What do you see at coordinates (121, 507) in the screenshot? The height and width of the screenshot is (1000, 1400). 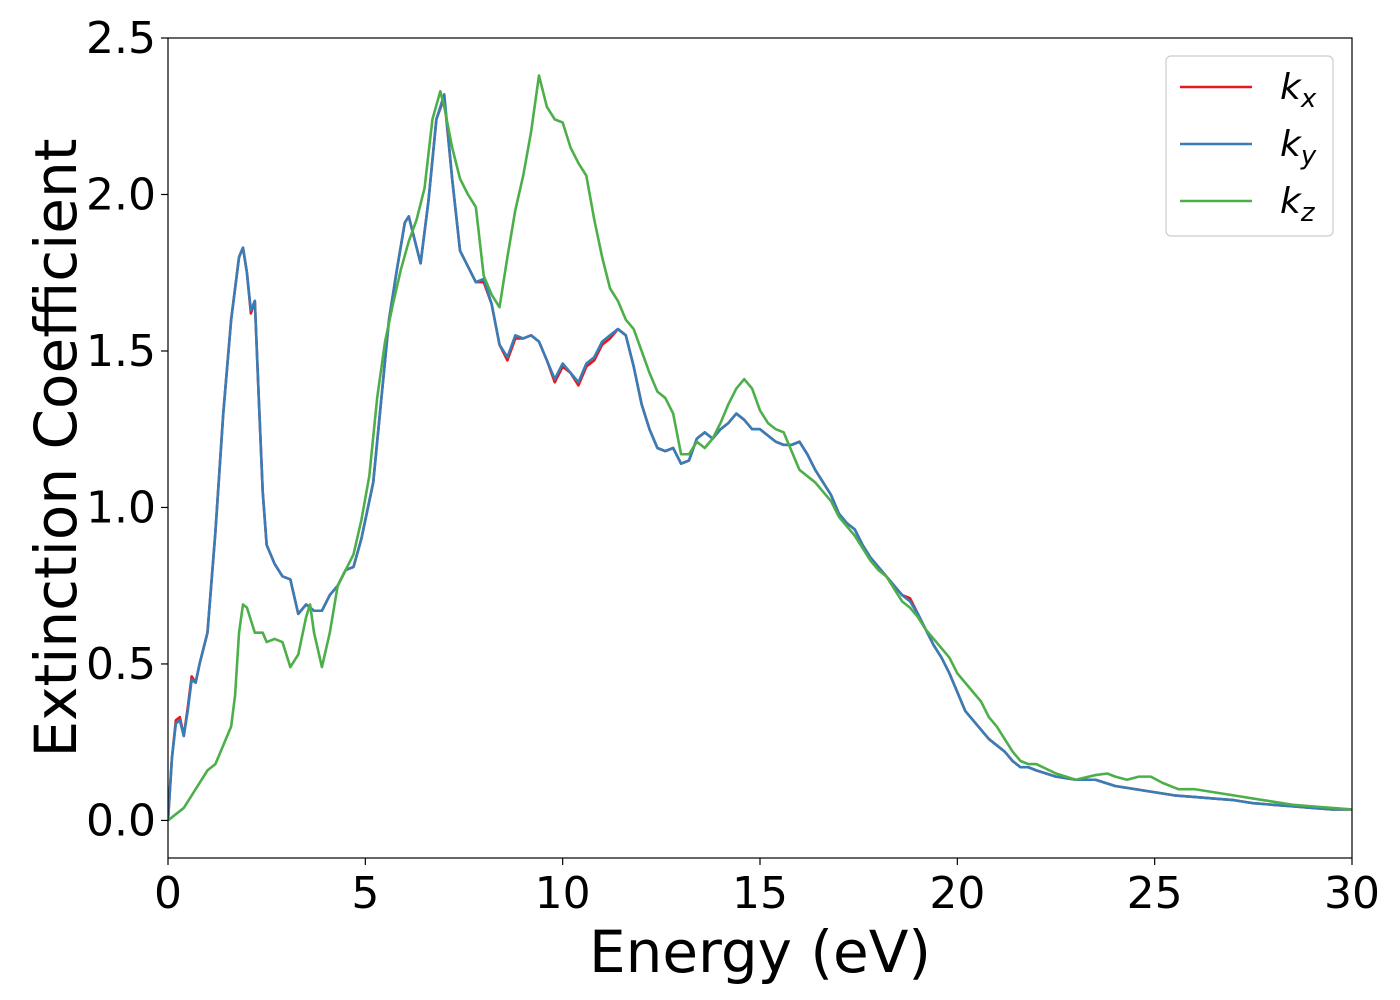 I see `y-tick-label: 1.0` at bounding box center [121, 507].